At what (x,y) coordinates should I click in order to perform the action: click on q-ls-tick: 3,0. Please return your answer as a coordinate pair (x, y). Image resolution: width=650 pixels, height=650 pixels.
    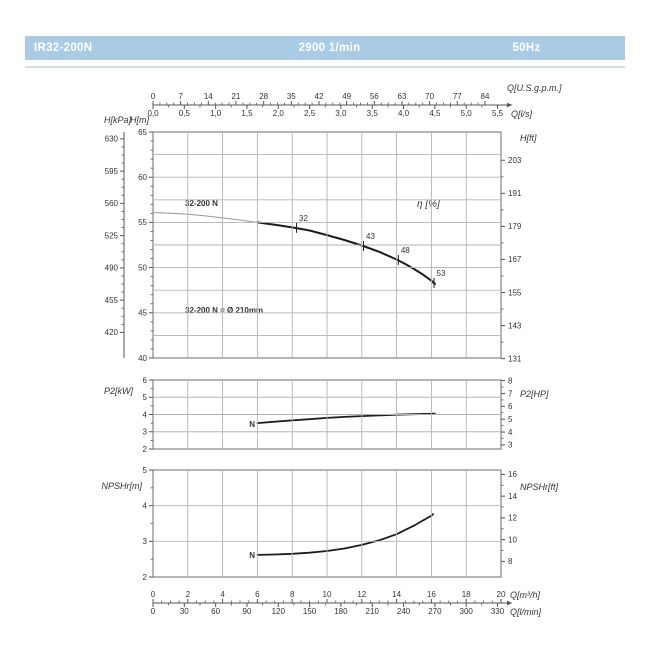
    Looking at the image, I should click on (341, 113).